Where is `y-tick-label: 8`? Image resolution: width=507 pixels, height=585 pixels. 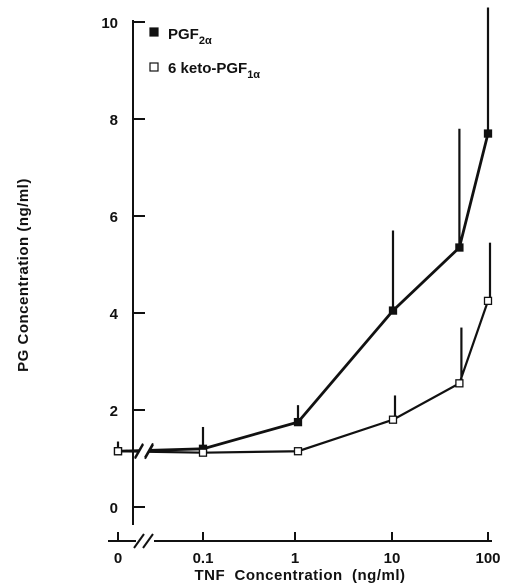
y-tick-label: 8 is located at coordinates (114, 120).